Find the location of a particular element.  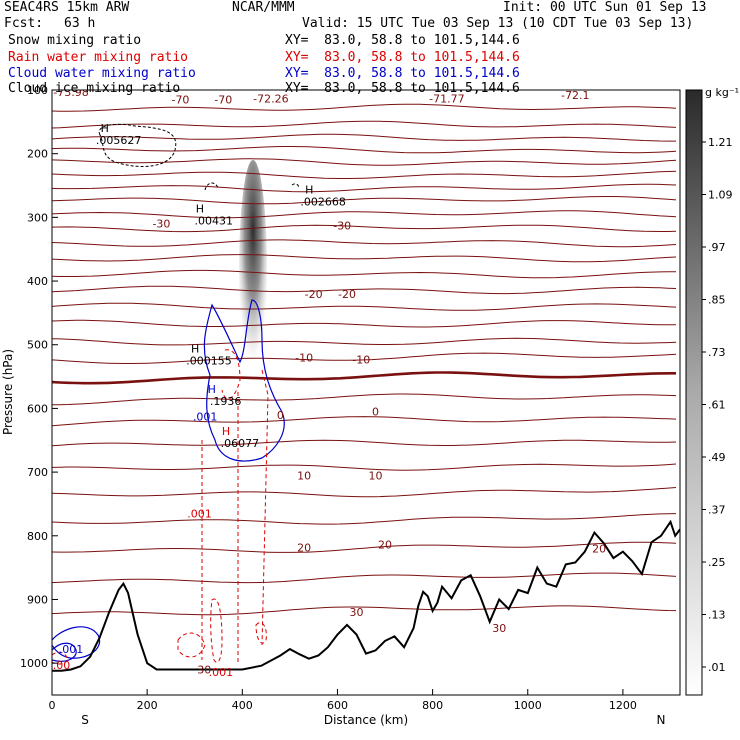

y-tick-label: 1000 is located at coordinates (34, 663).